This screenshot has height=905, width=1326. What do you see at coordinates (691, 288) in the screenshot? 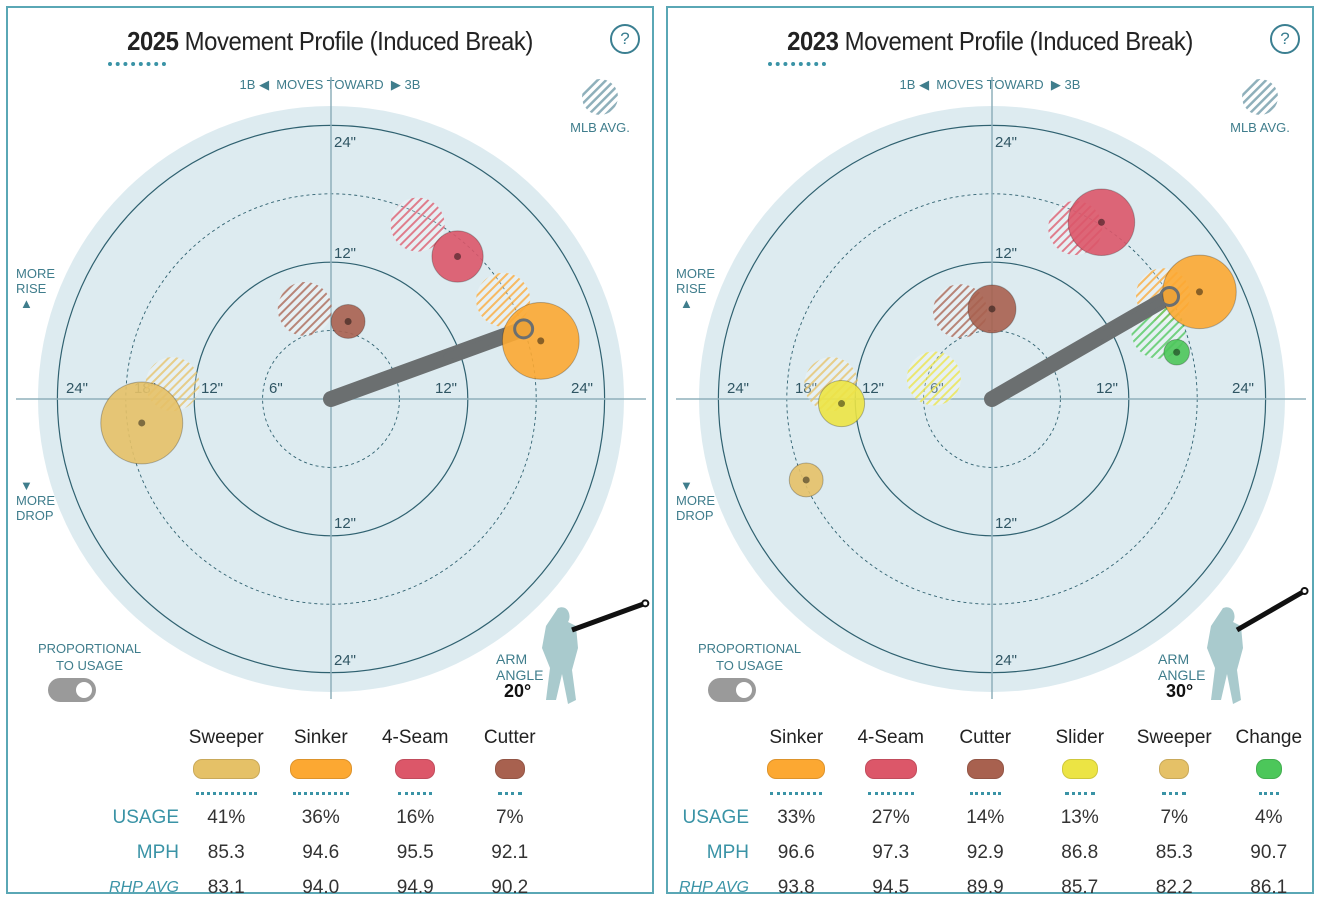
I see `more-rise-line2: RISE` at bounding box center [691, 288].